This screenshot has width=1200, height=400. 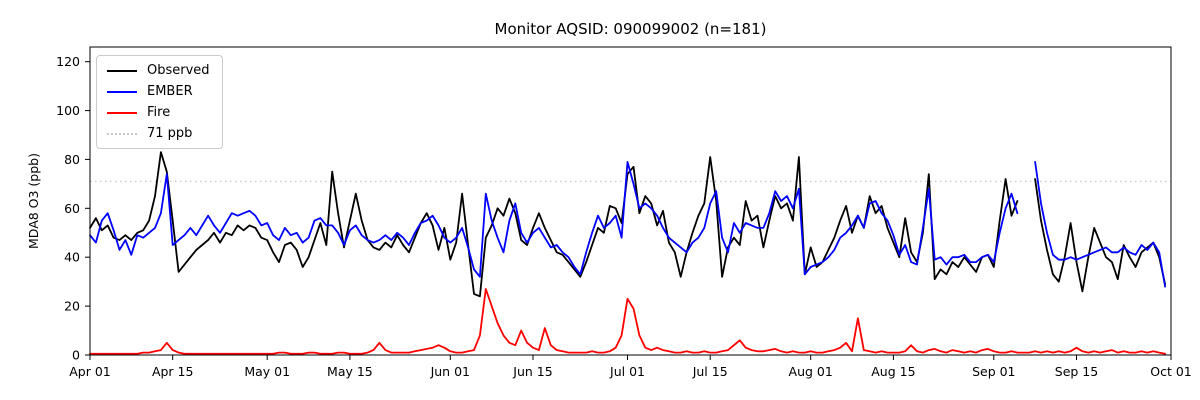 I want to click on legend-item-ember: EMBER, so click(x=158, y=91).